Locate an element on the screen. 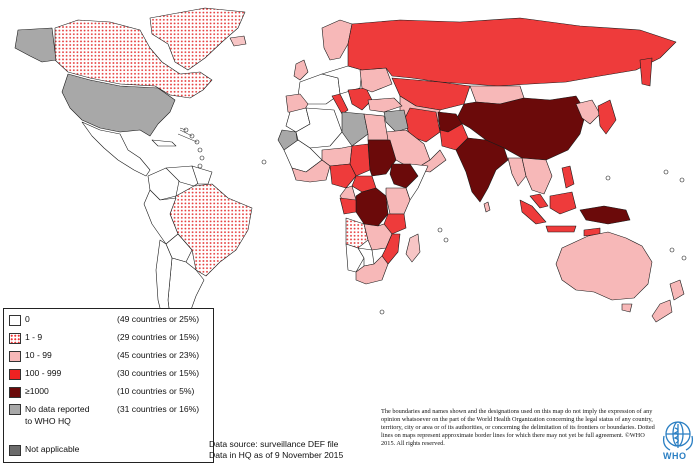 The image size is (700, 466). legend-label: ≥1000 is located at coordinates (37, 391).